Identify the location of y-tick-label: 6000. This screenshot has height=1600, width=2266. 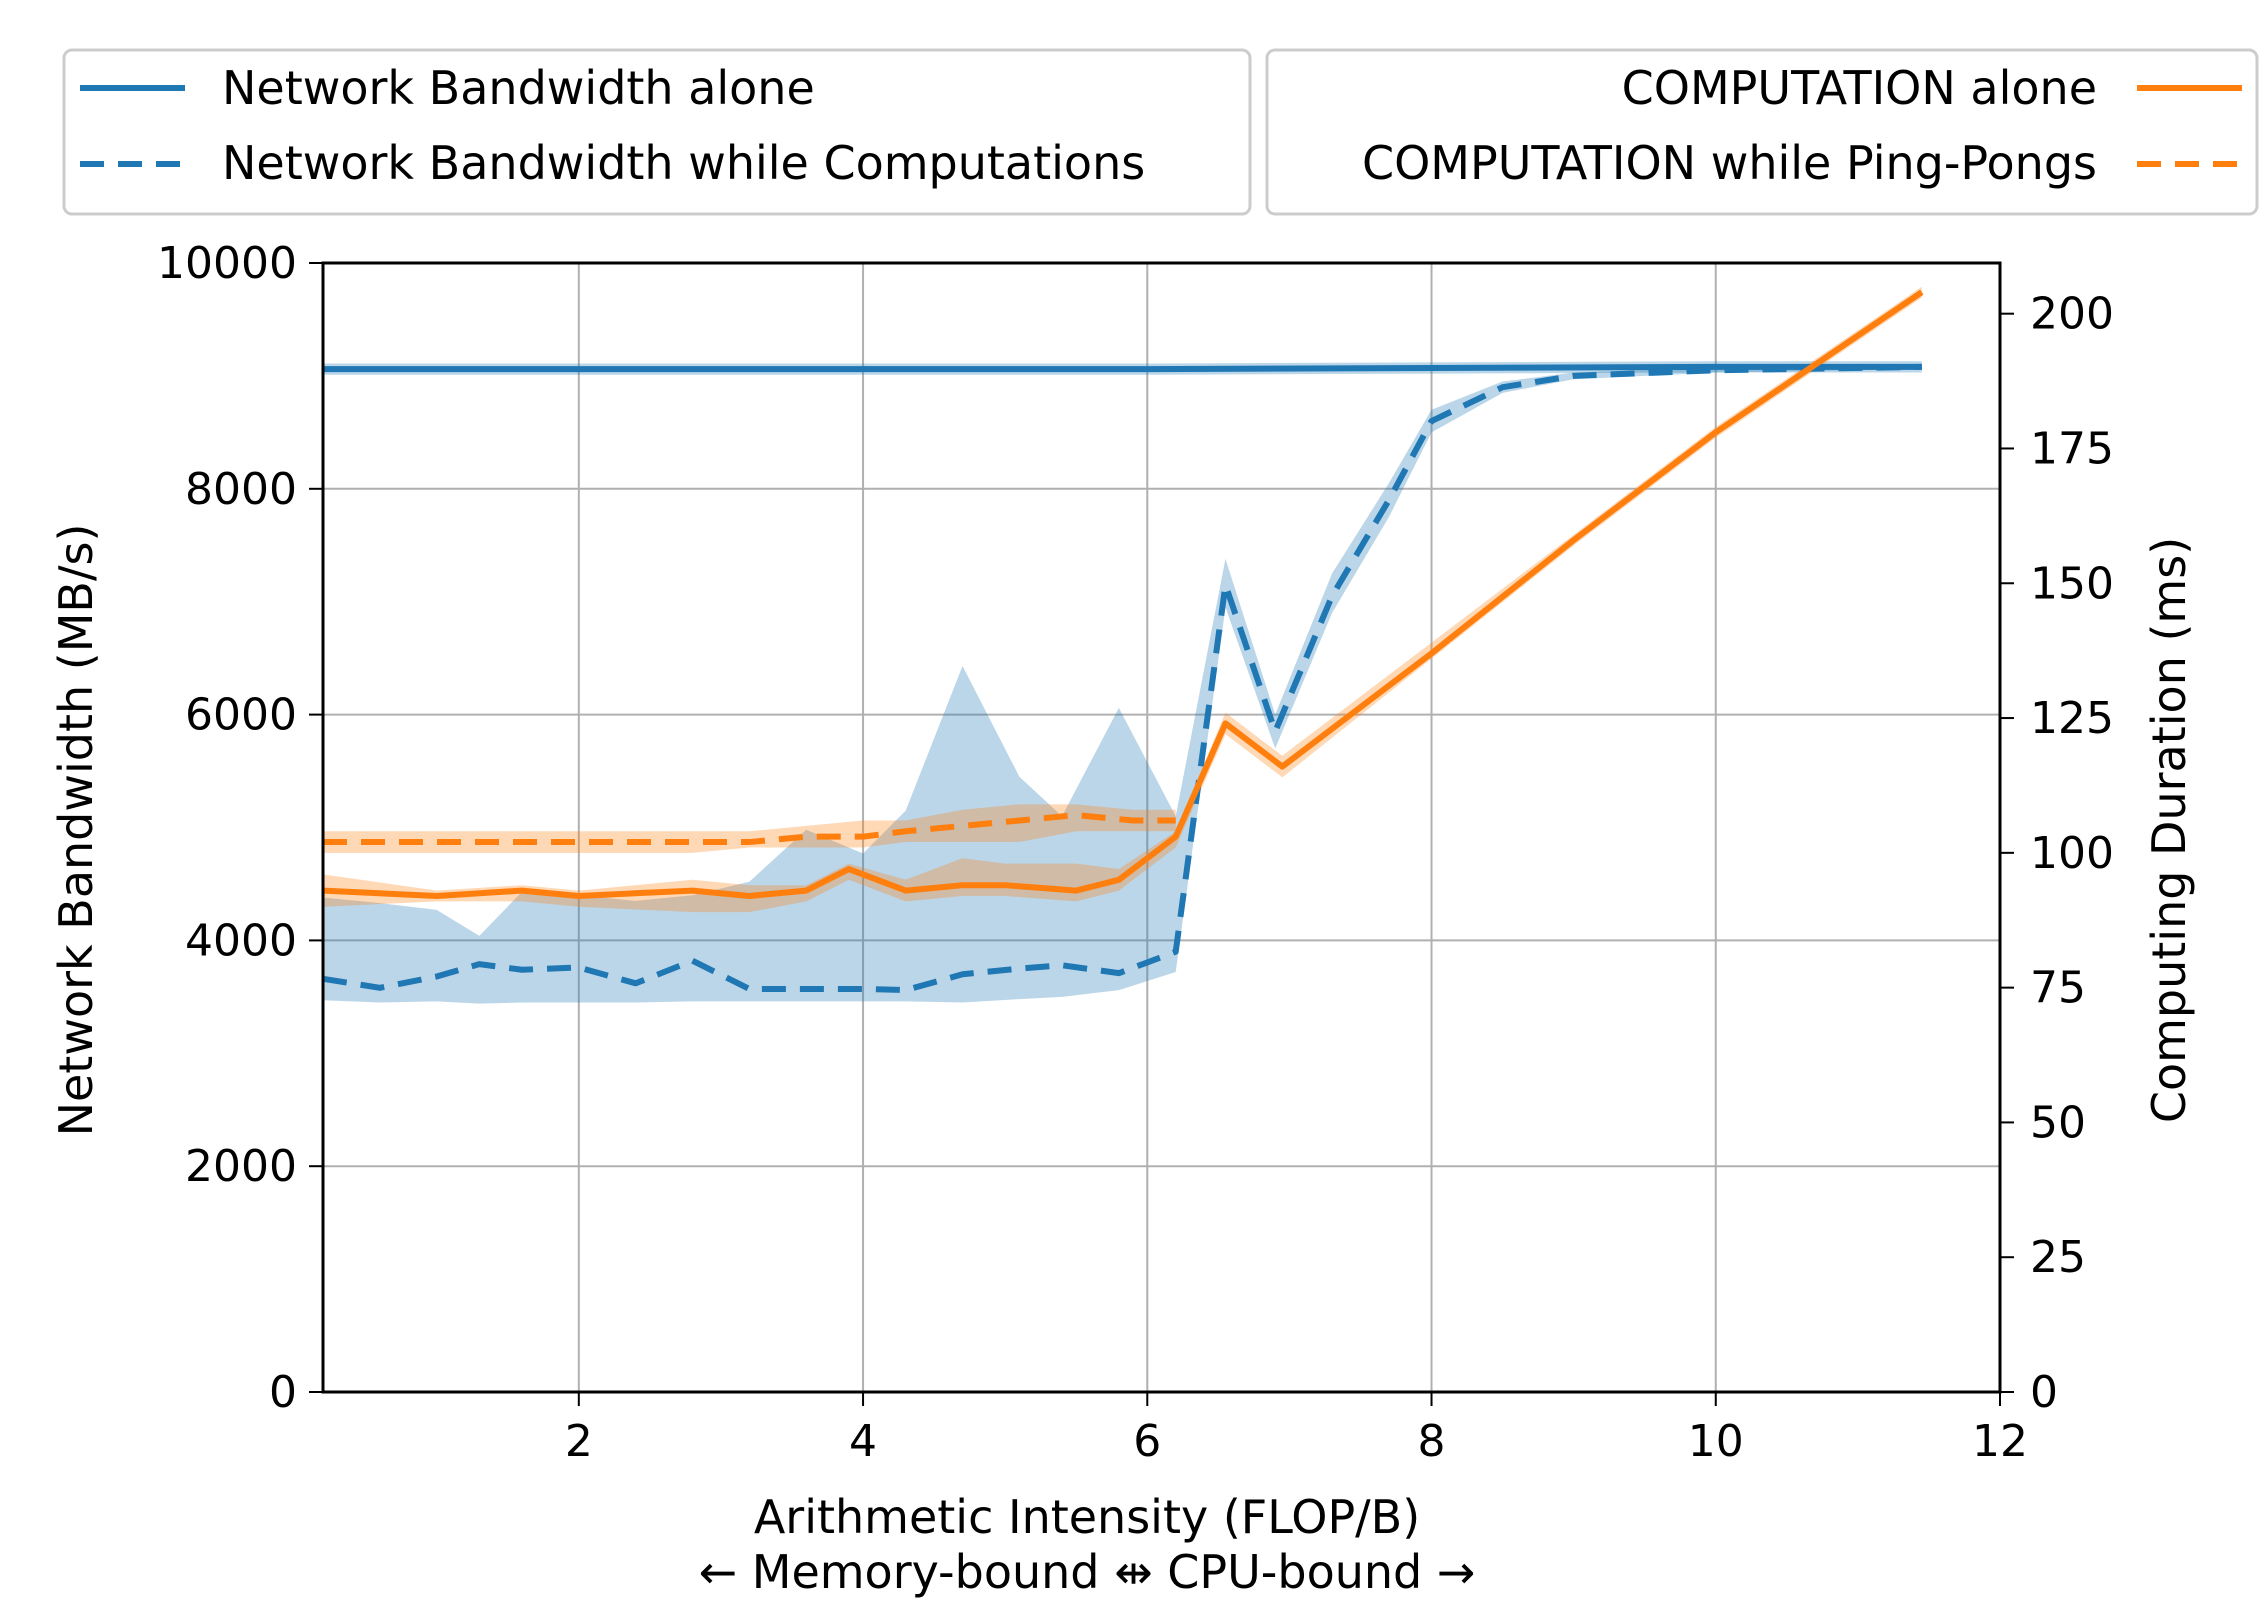
(241, 715).